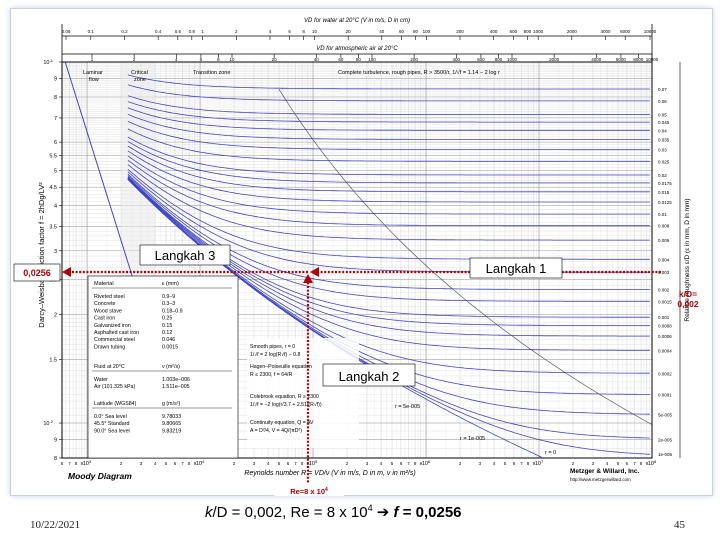  Describe the element at coordinates (155, 463) in the screenshot. I see `x-minor-label: 4` at that location.